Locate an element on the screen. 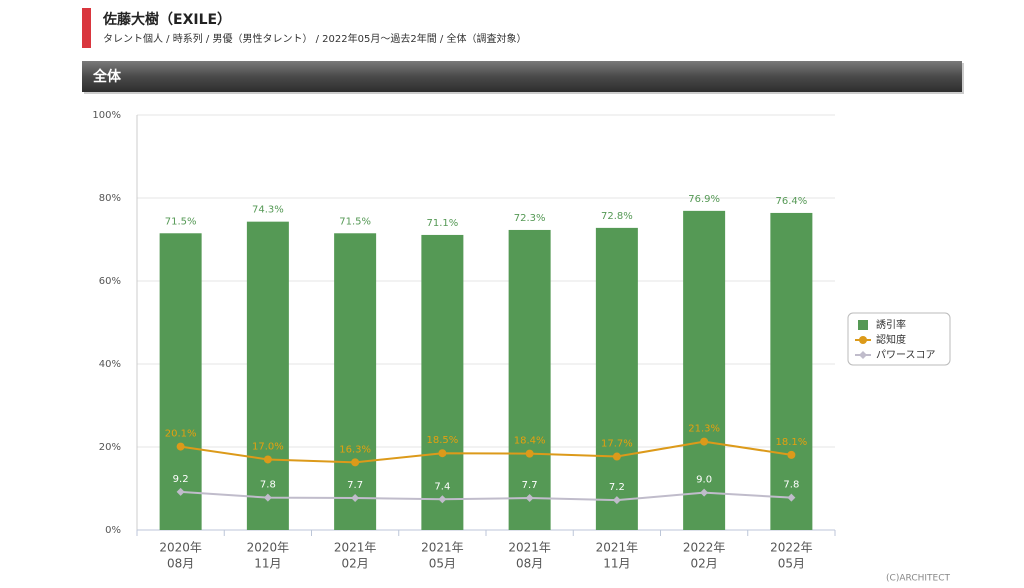  value-label: 9.2 is located at coordinates (181, 479).